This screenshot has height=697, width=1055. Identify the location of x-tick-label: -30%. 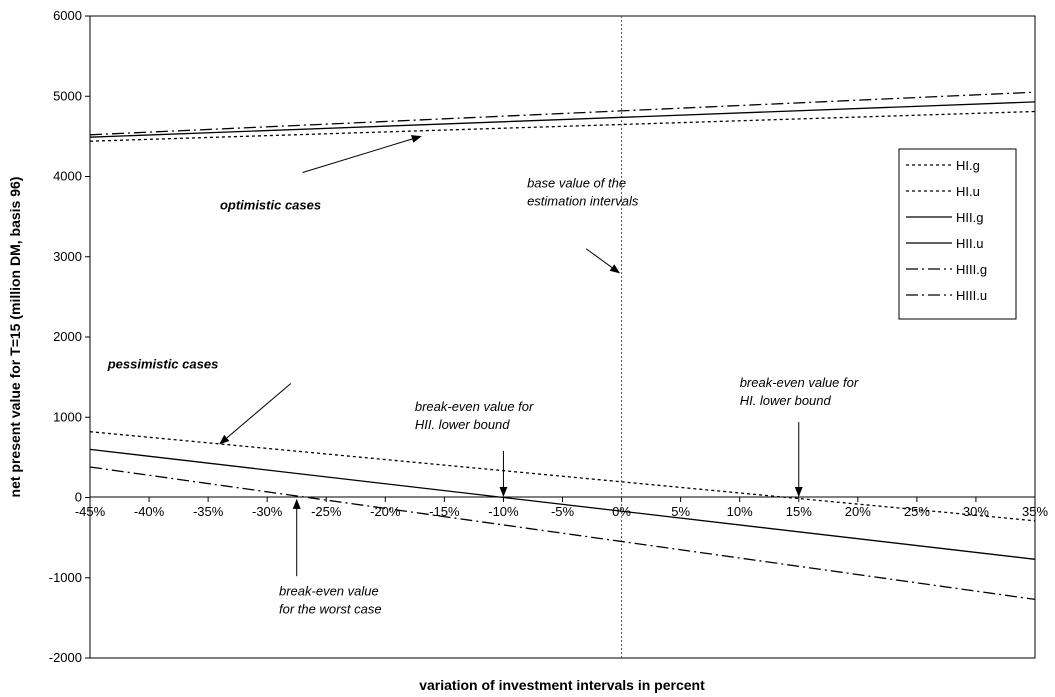
(267, 511).